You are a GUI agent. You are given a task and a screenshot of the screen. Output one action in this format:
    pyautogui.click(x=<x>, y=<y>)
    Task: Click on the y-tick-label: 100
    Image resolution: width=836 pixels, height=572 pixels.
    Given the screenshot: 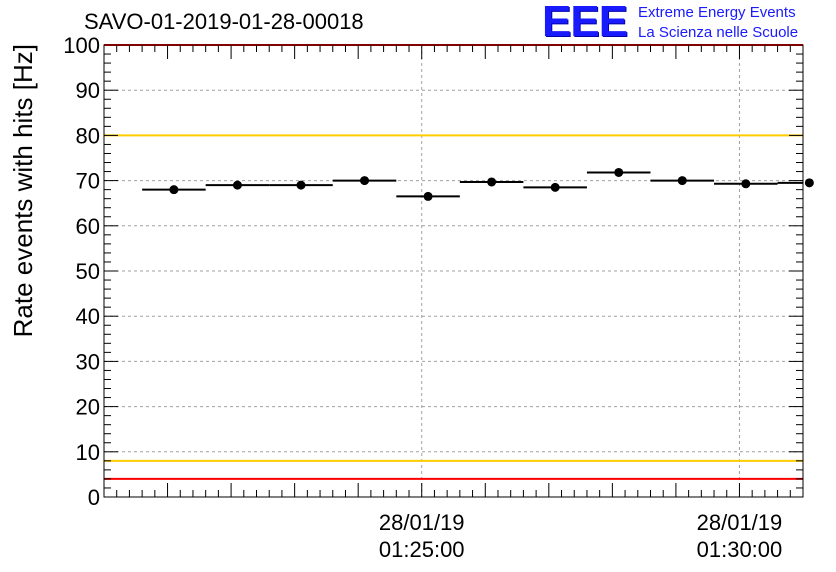 What is the action you would take?
    pyautogui.click(x=81, y=45)
    